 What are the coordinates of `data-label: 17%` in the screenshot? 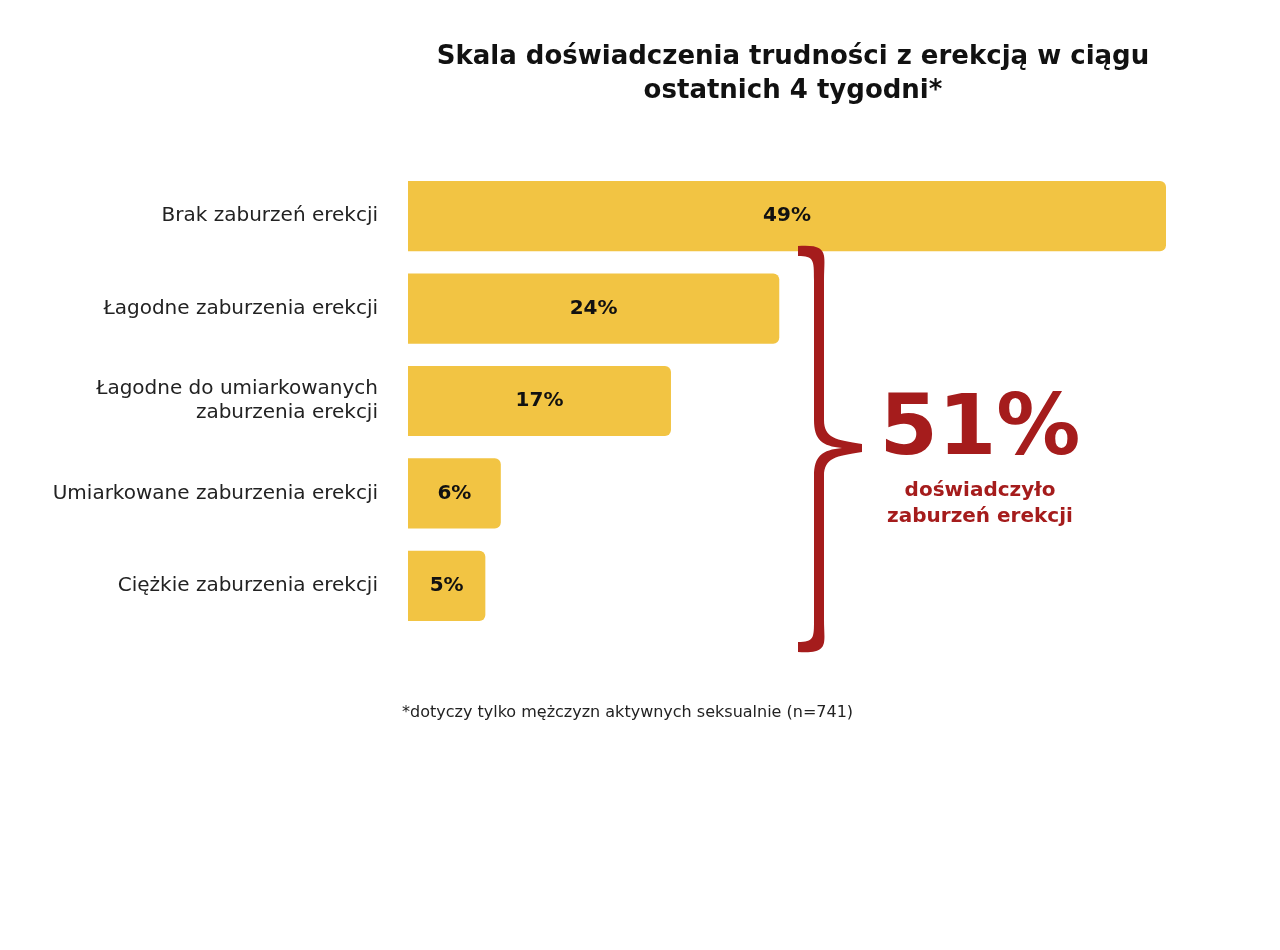 It's located at (539, 399).